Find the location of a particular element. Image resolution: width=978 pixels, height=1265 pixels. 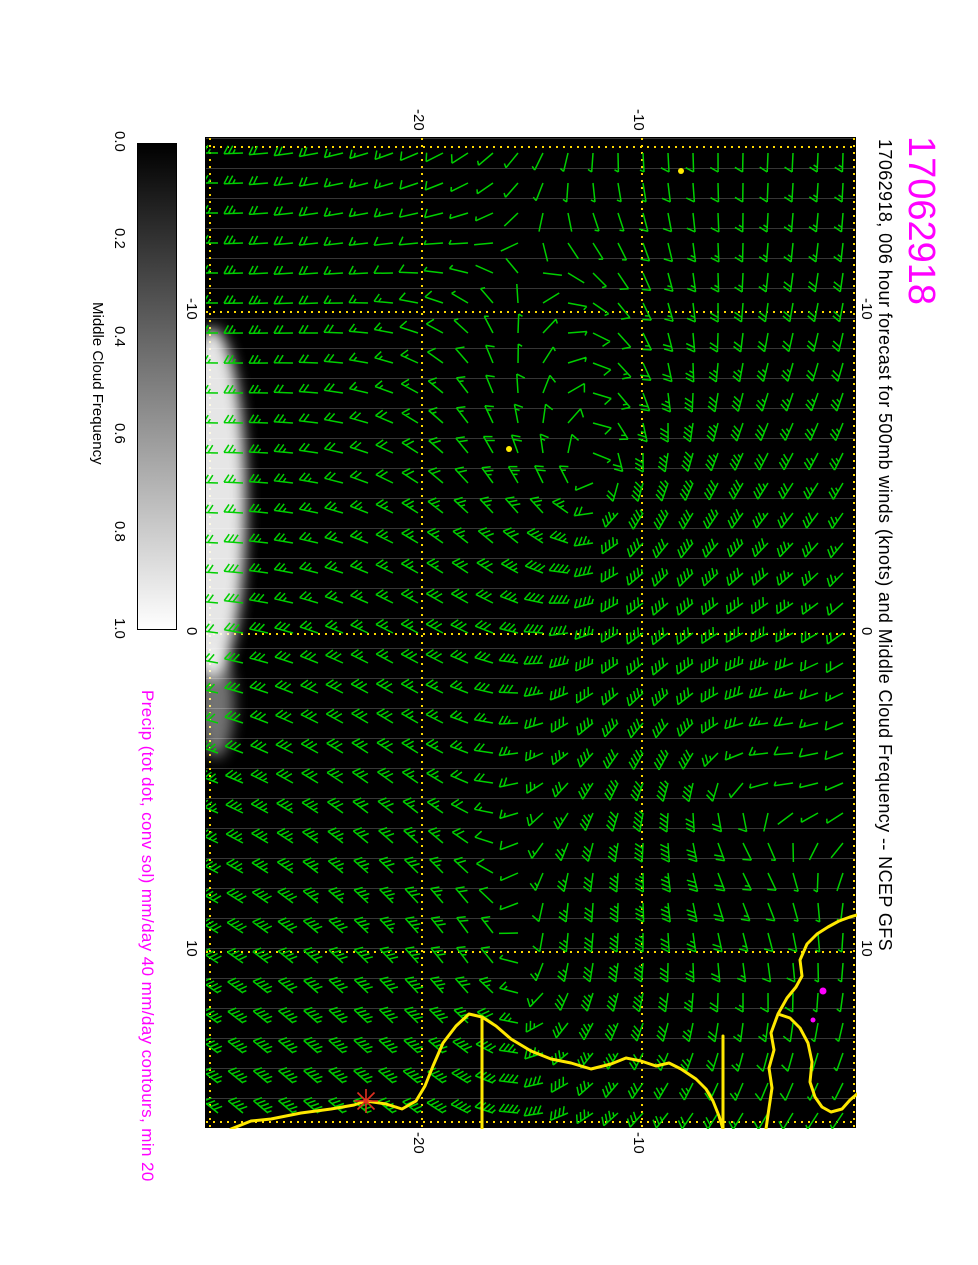

colorbar-title: Middle Cloud Frequency is located at coordinates (97, 383).